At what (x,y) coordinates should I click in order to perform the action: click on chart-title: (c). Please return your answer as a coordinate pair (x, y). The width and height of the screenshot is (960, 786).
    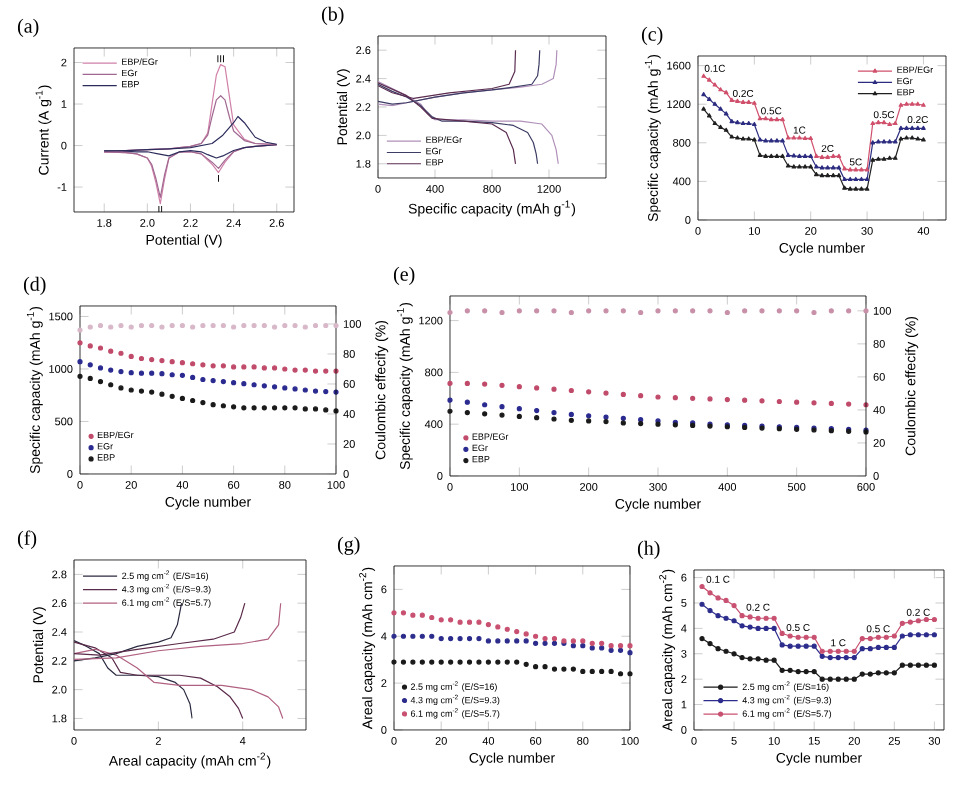
    Looking at the image, I should click on (652, 35).